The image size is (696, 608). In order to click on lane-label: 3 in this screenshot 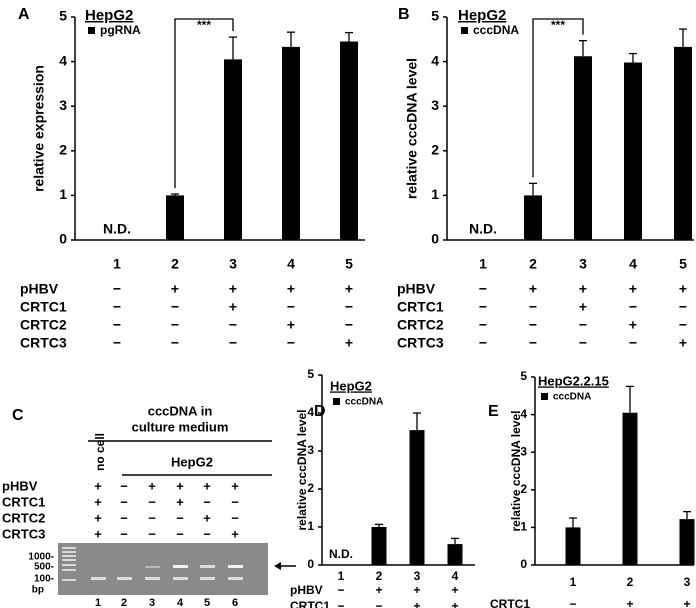, I will do `click(152, 602)`.